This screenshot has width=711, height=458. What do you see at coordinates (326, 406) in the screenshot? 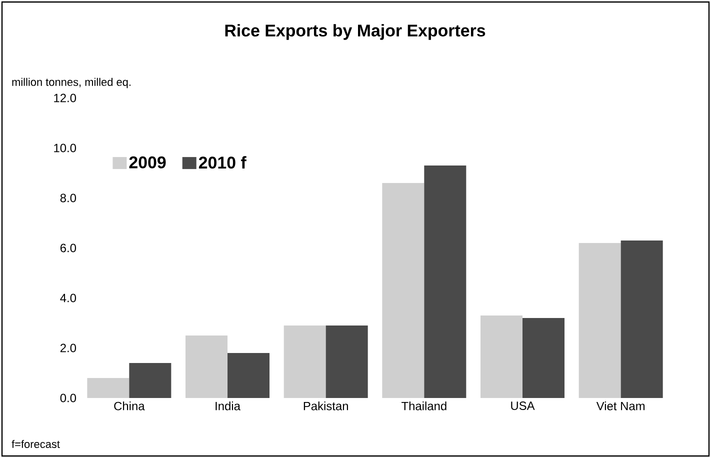
I see `x-tick-label: Pakistan` at bounding box center [326, 406].